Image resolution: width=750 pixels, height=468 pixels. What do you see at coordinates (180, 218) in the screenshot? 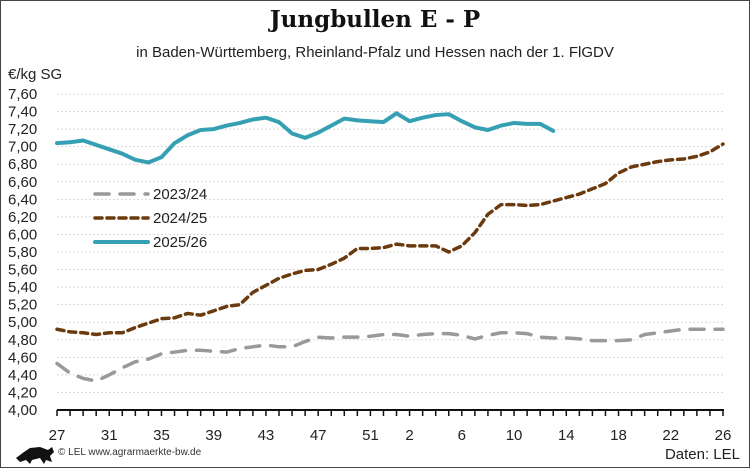
I see `legend-label: 2024/25` at bounding box center [180, 218].